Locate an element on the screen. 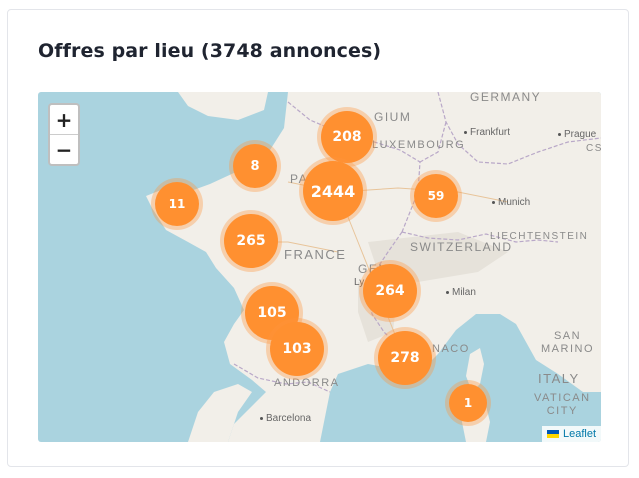  label-milan: Milan is located at coordinates (461, 293).